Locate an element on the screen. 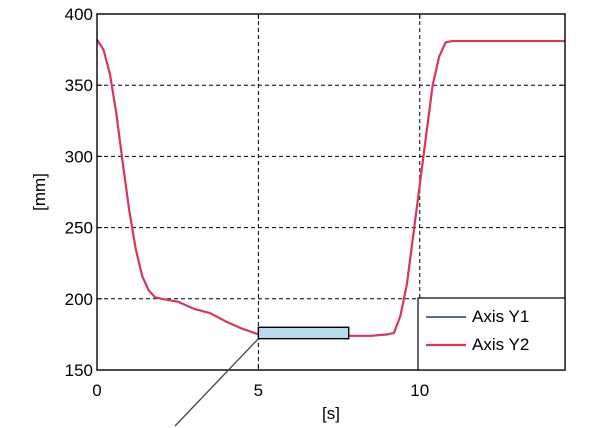 Image resolution: width=594 pixels, height=428 pixels. y-tick-label: 250 is located at coordinates (79, 228).